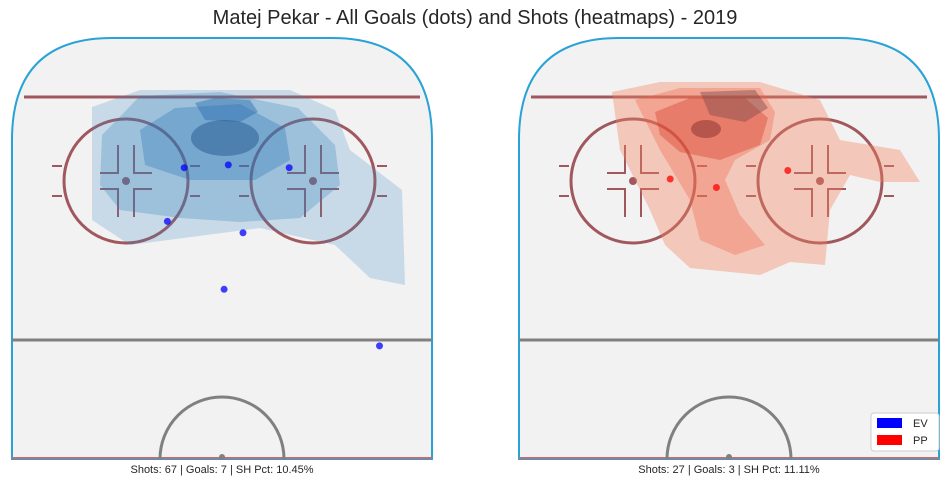 This screenshot has height=489, width=950. I want to click on legend-swatch-pp, so click(889, 440).